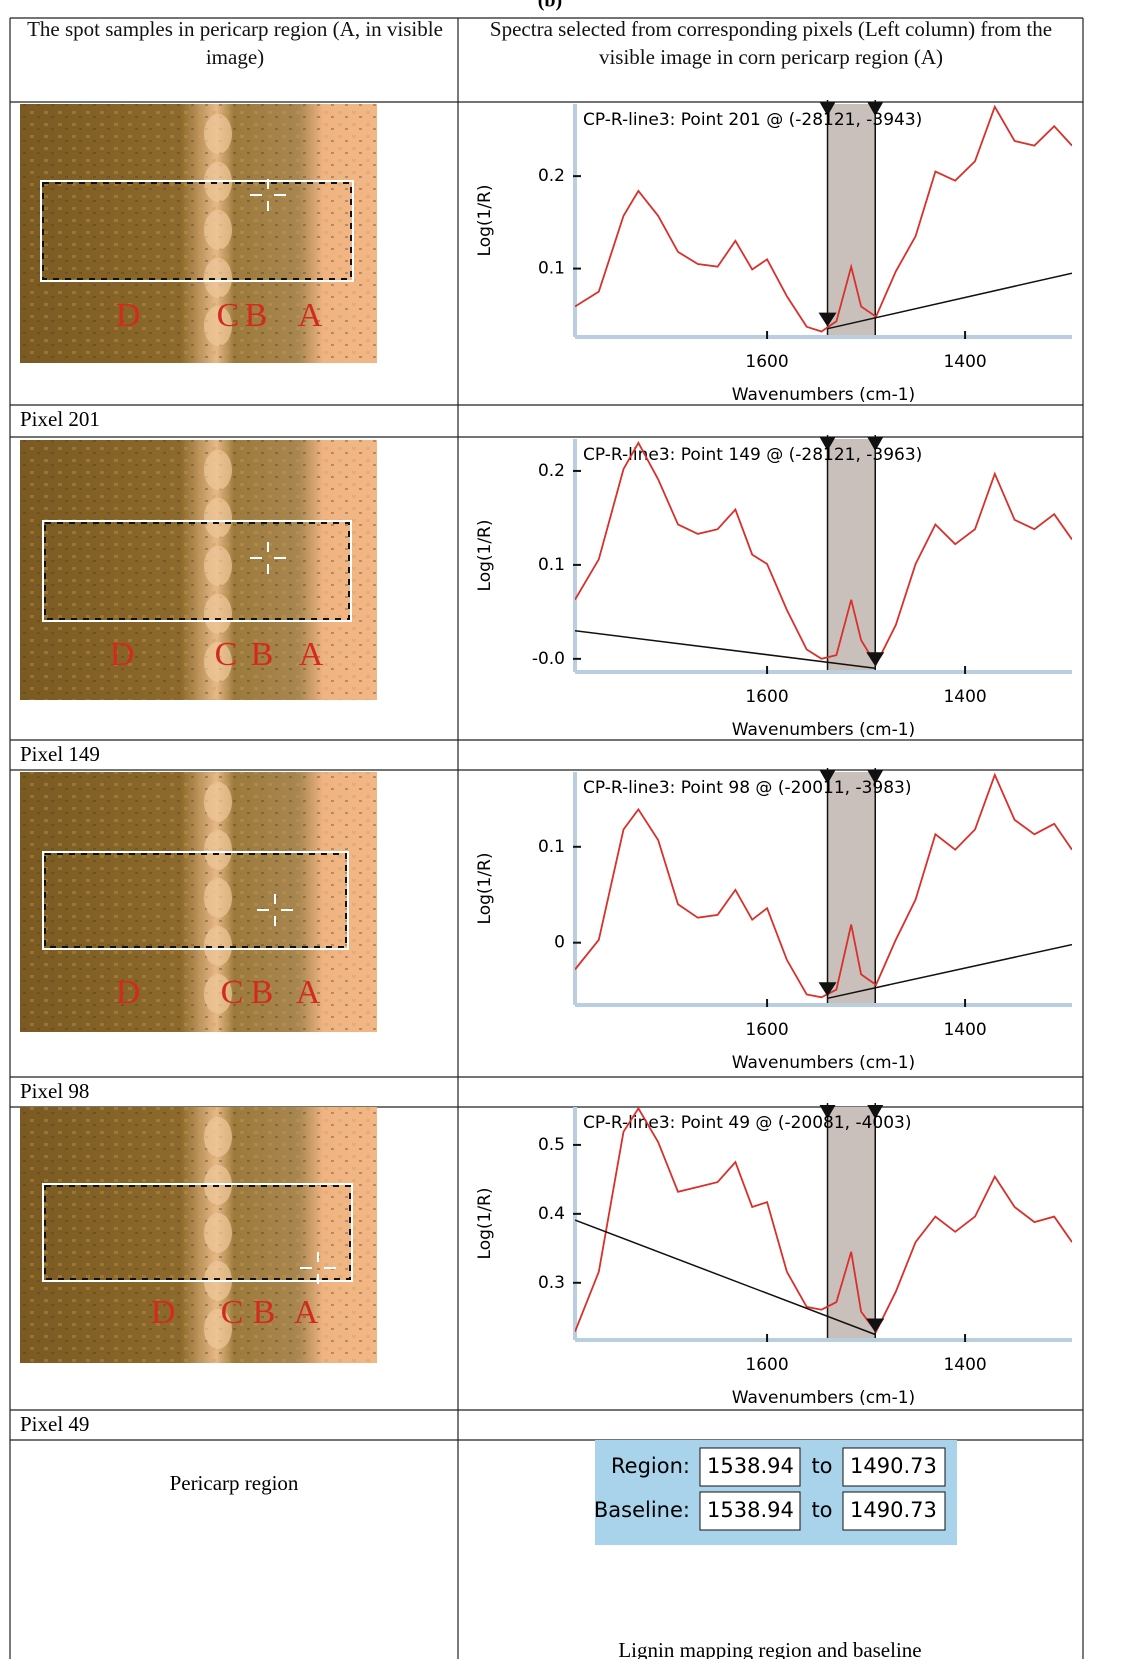  What do you see at coordinates (747, 788) in the screenshot?
I see `chart-annotation: CP-R-line3: Point 98 @ (-20011, -3983)` at bounding box center [747, 788].